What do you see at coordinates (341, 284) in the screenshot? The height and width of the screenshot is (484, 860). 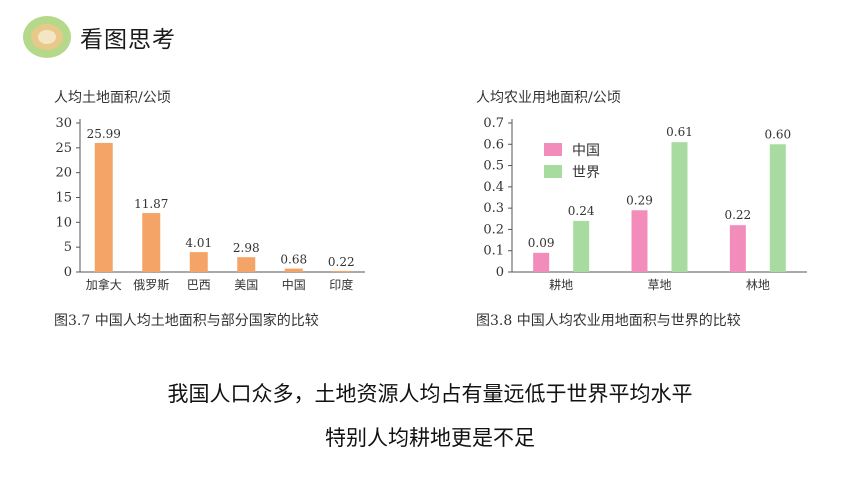 I see `chart1-x-tick-label: 印度` at bounding box center [341, 284].